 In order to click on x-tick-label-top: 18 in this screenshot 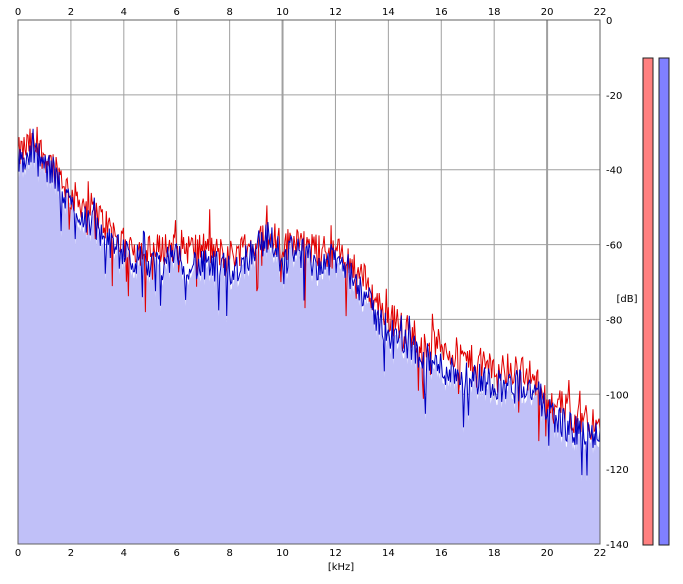, I will do `click(494, 12)`.